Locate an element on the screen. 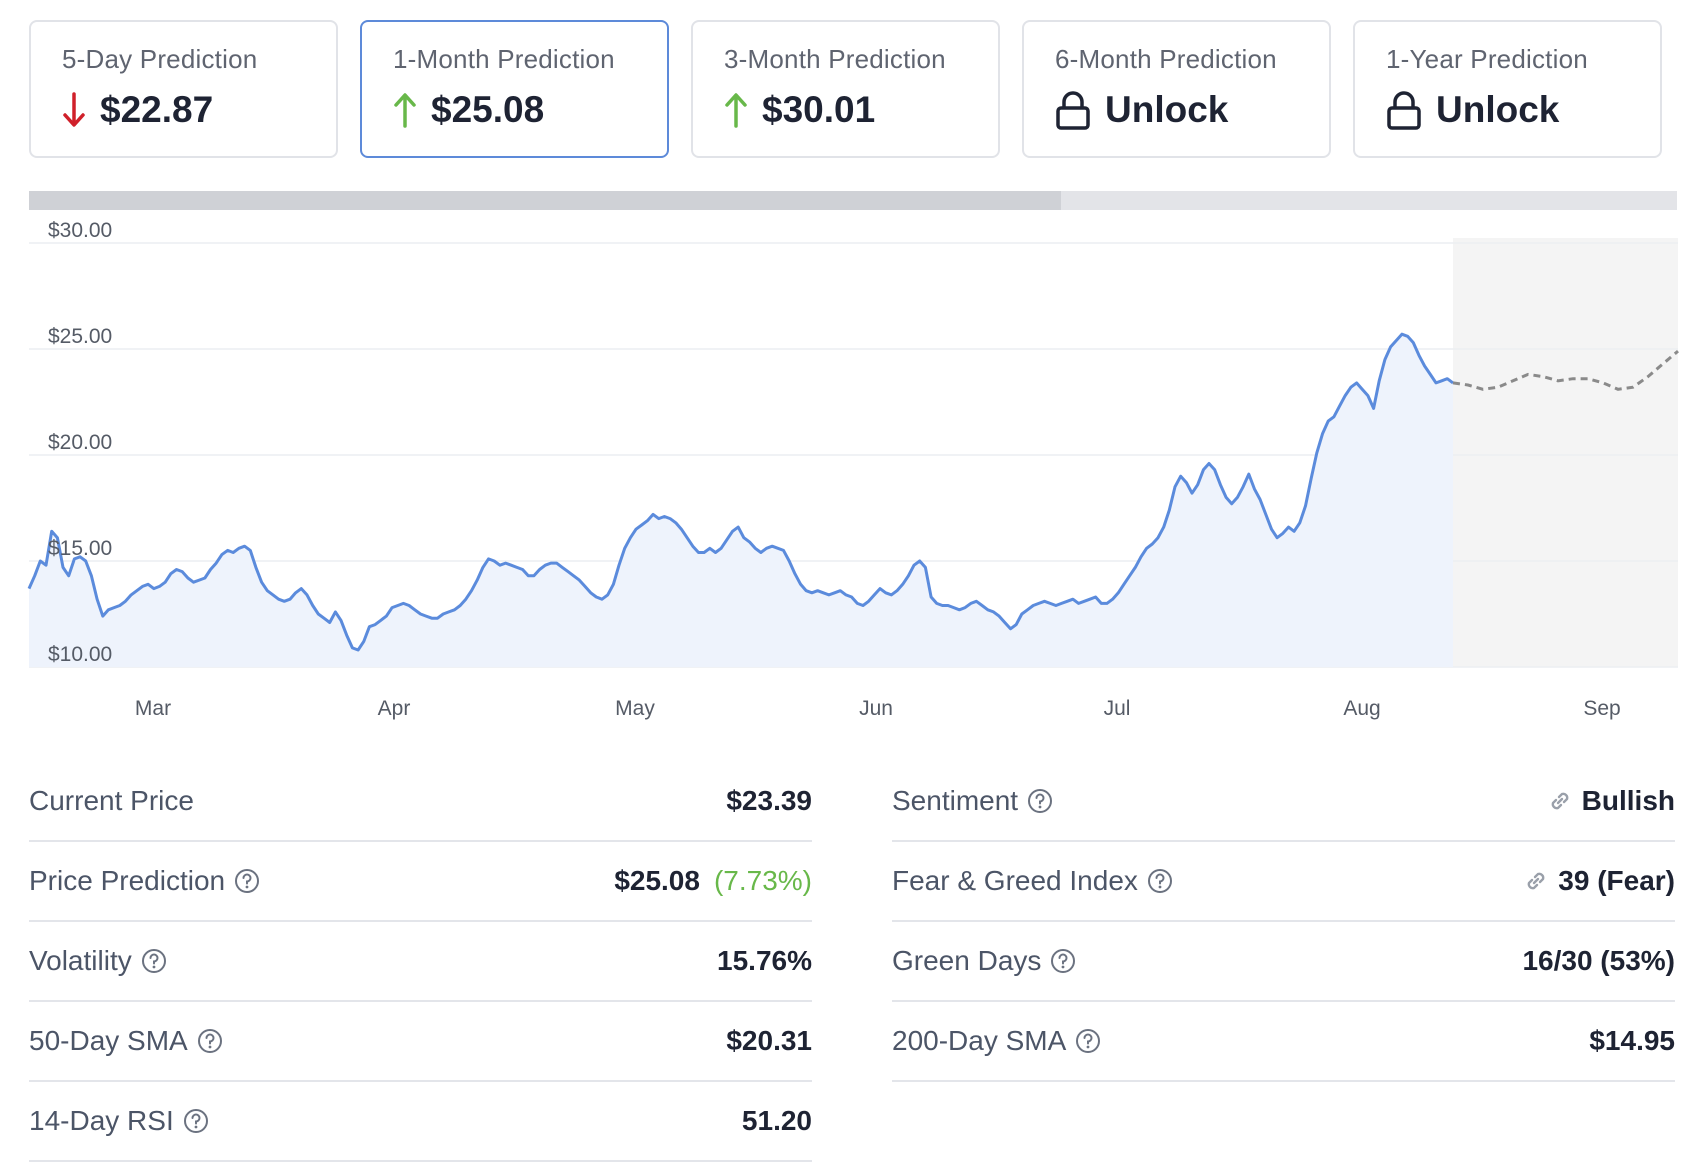  forecast-line is located at coordinates (1565, 370).